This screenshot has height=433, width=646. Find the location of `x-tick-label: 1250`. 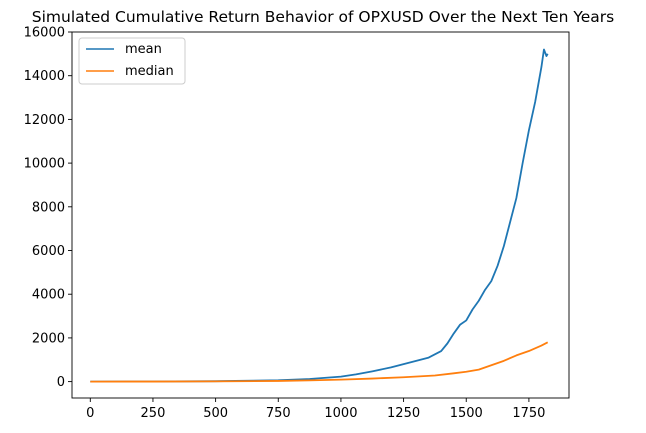

x-tick-label: 1250 is located at coordinates (403, 413).